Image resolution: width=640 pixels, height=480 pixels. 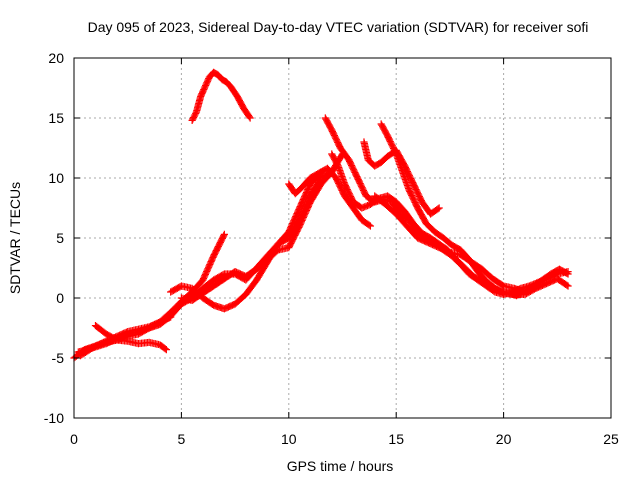 I want to click on x-tick-label: 5, so click(x=182, y=439).